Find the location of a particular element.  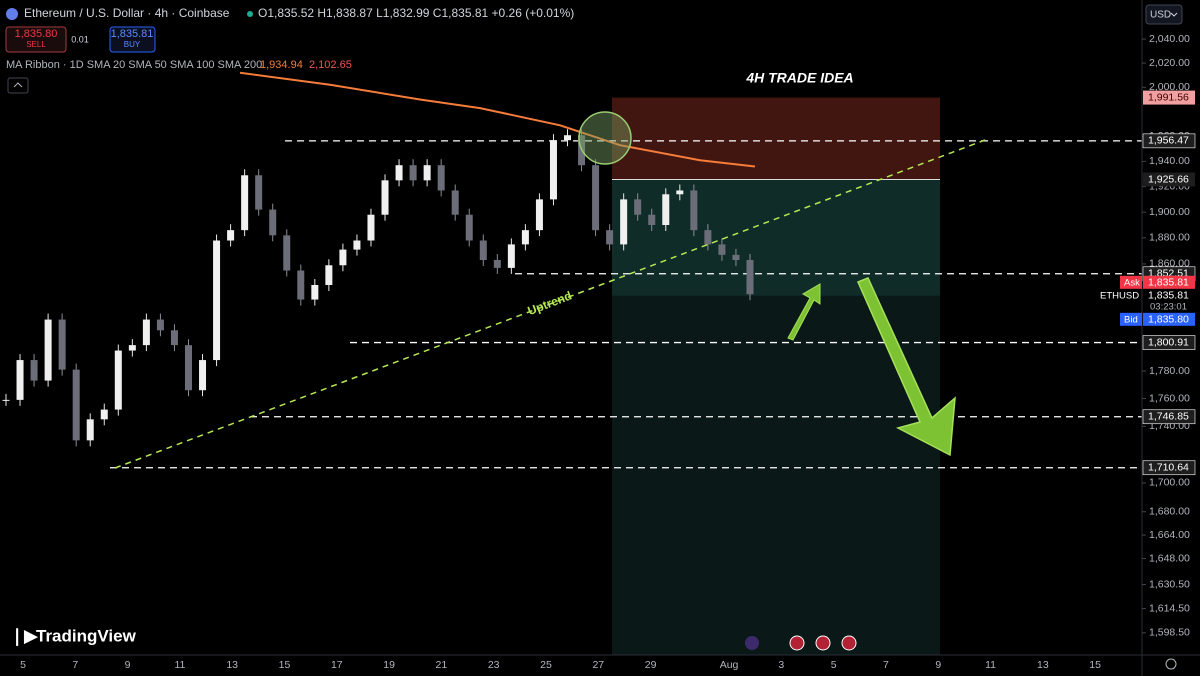

y-tick-label: 1,680.00 is located at coordinates (1169, 512).